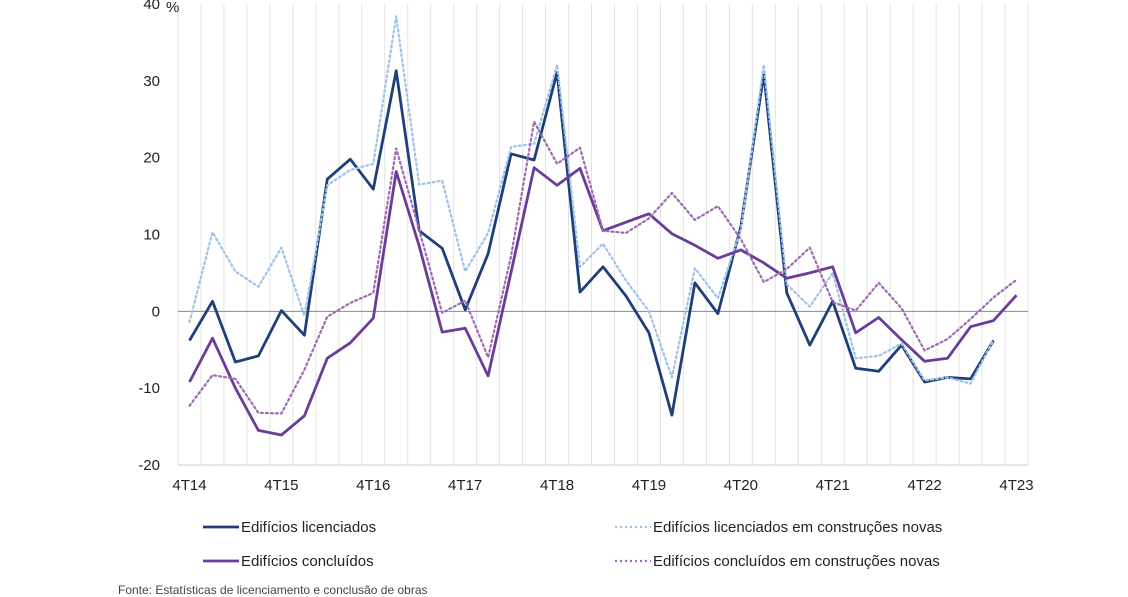  Describe the element at coordinates (308, 527) in the screenshot. I see `legend-label-1: Edifícios licenciados` at that location.